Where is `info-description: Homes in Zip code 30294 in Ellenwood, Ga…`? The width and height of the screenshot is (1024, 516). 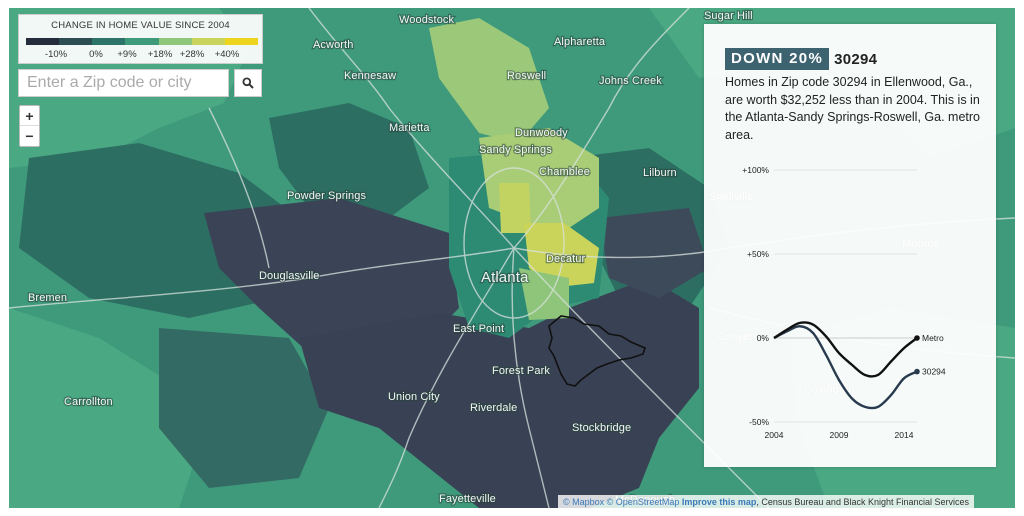
info-description: Homes in Zip code 30294 in Ellenwood, Ga… is located at coordinates (852, 108).